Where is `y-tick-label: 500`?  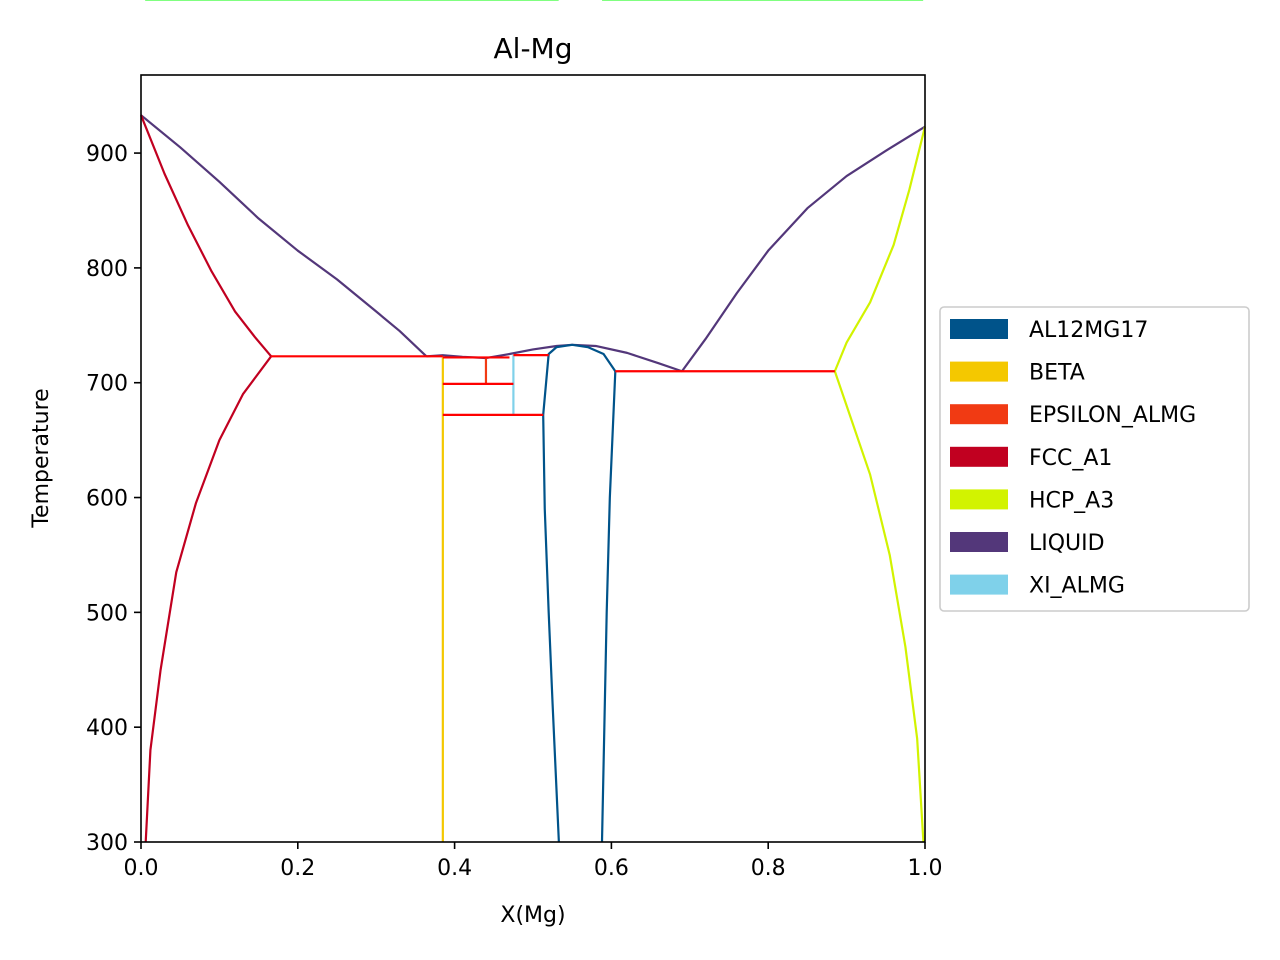 y-tick-label: 500 is located at coordinates (107, 613).